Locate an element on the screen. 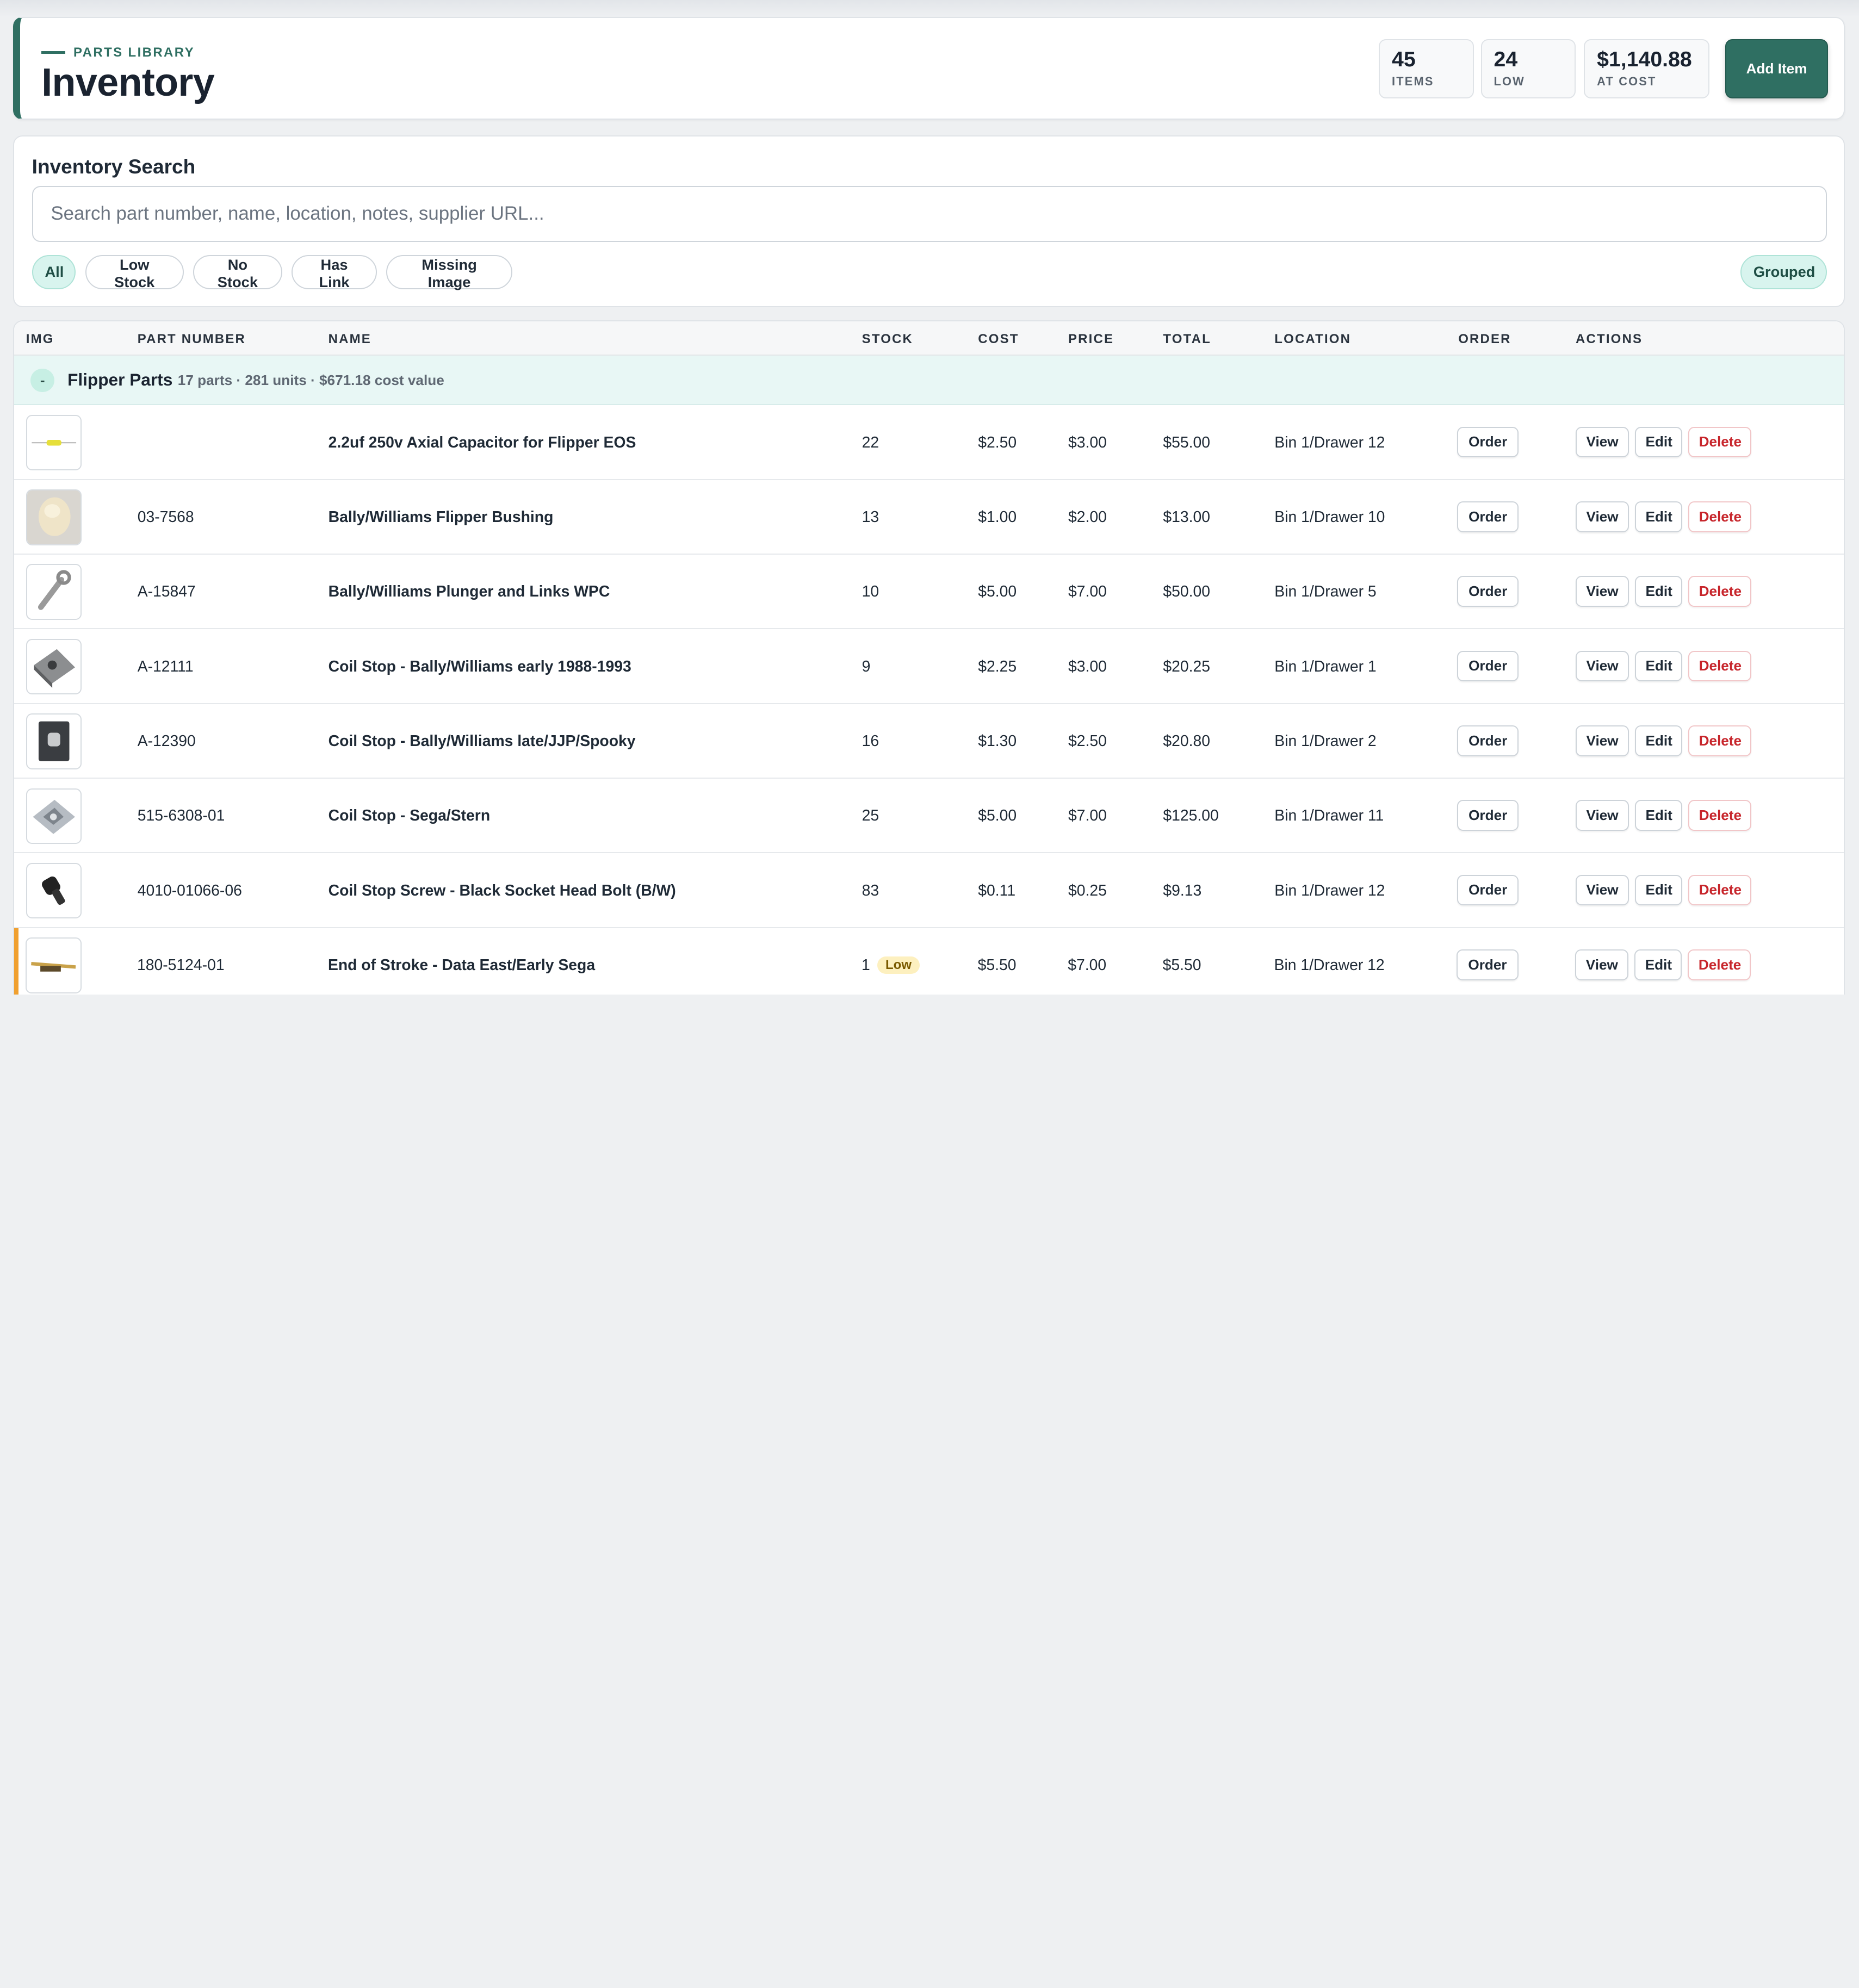 The image size is (1859, 1988). coil-stop-icon is located at coordinates (54, 666).